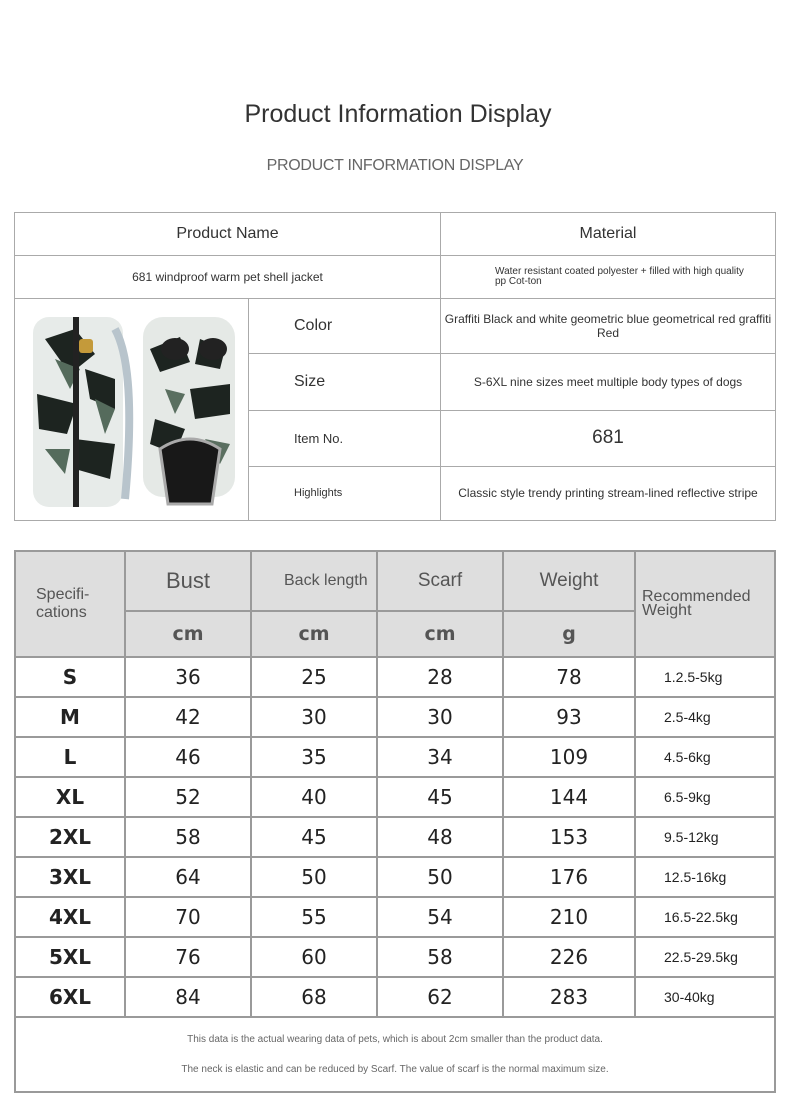 The image size is (790, 1109). Describe the element at coordinates (314, 677) in the screenshot. I see `back-length-cell: 25` at that location.